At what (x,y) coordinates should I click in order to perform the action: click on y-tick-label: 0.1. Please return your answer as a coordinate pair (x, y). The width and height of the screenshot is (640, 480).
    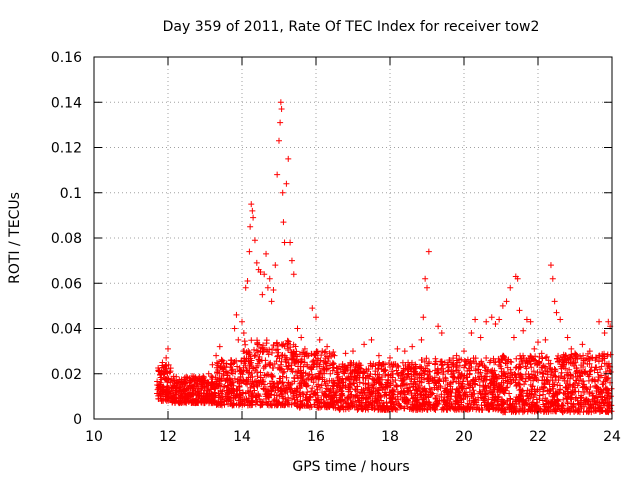
    Looking at the image, I should click on (71, 194).